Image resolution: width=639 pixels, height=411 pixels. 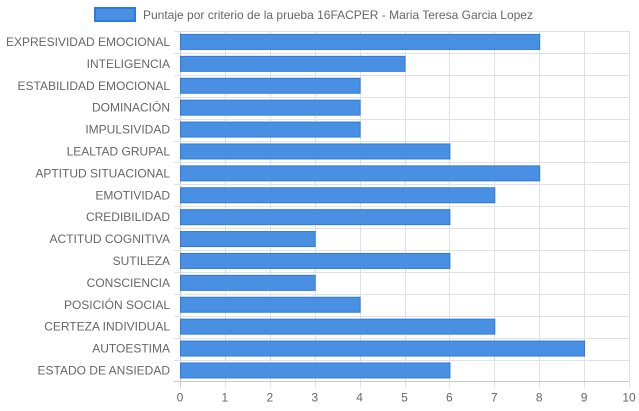 I want to click on x-tick-label: 7, so click(x=494, y=397).